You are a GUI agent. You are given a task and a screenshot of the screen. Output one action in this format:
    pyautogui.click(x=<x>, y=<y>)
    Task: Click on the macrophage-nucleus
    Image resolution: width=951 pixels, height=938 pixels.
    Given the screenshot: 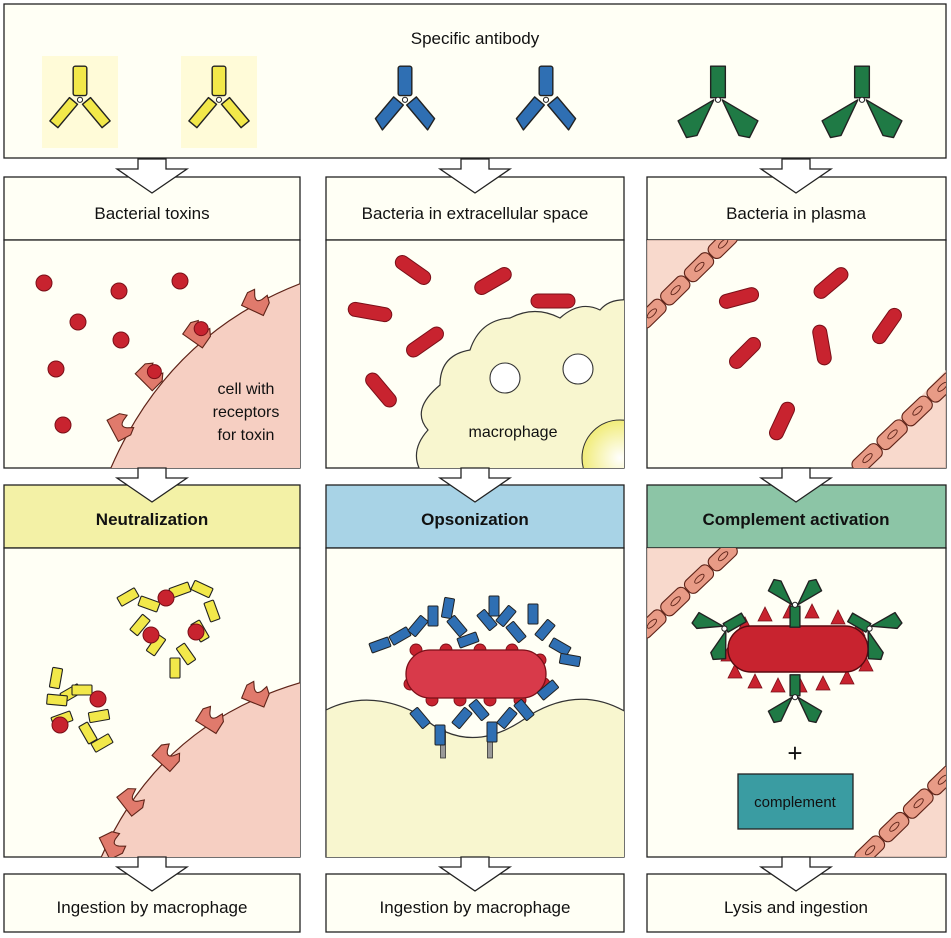 What is the action you would take?
    pyautogui.click(x=602, y=443)
    